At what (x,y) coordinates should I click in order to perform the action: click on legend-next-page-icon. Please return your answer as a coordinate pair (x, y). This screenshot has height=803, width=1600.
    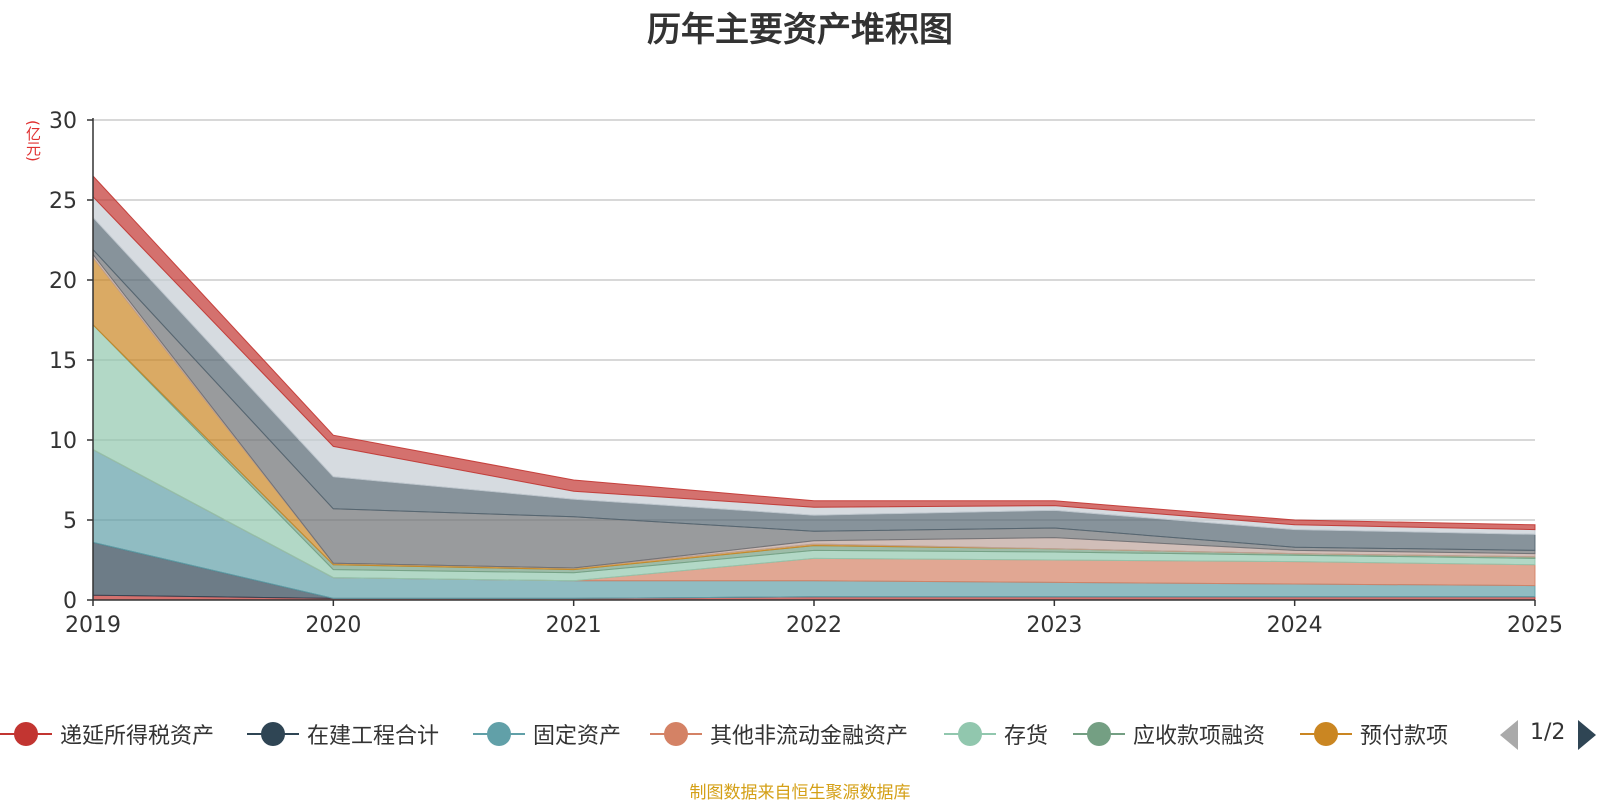
    Looking at the image, I should click on (1587, 735).